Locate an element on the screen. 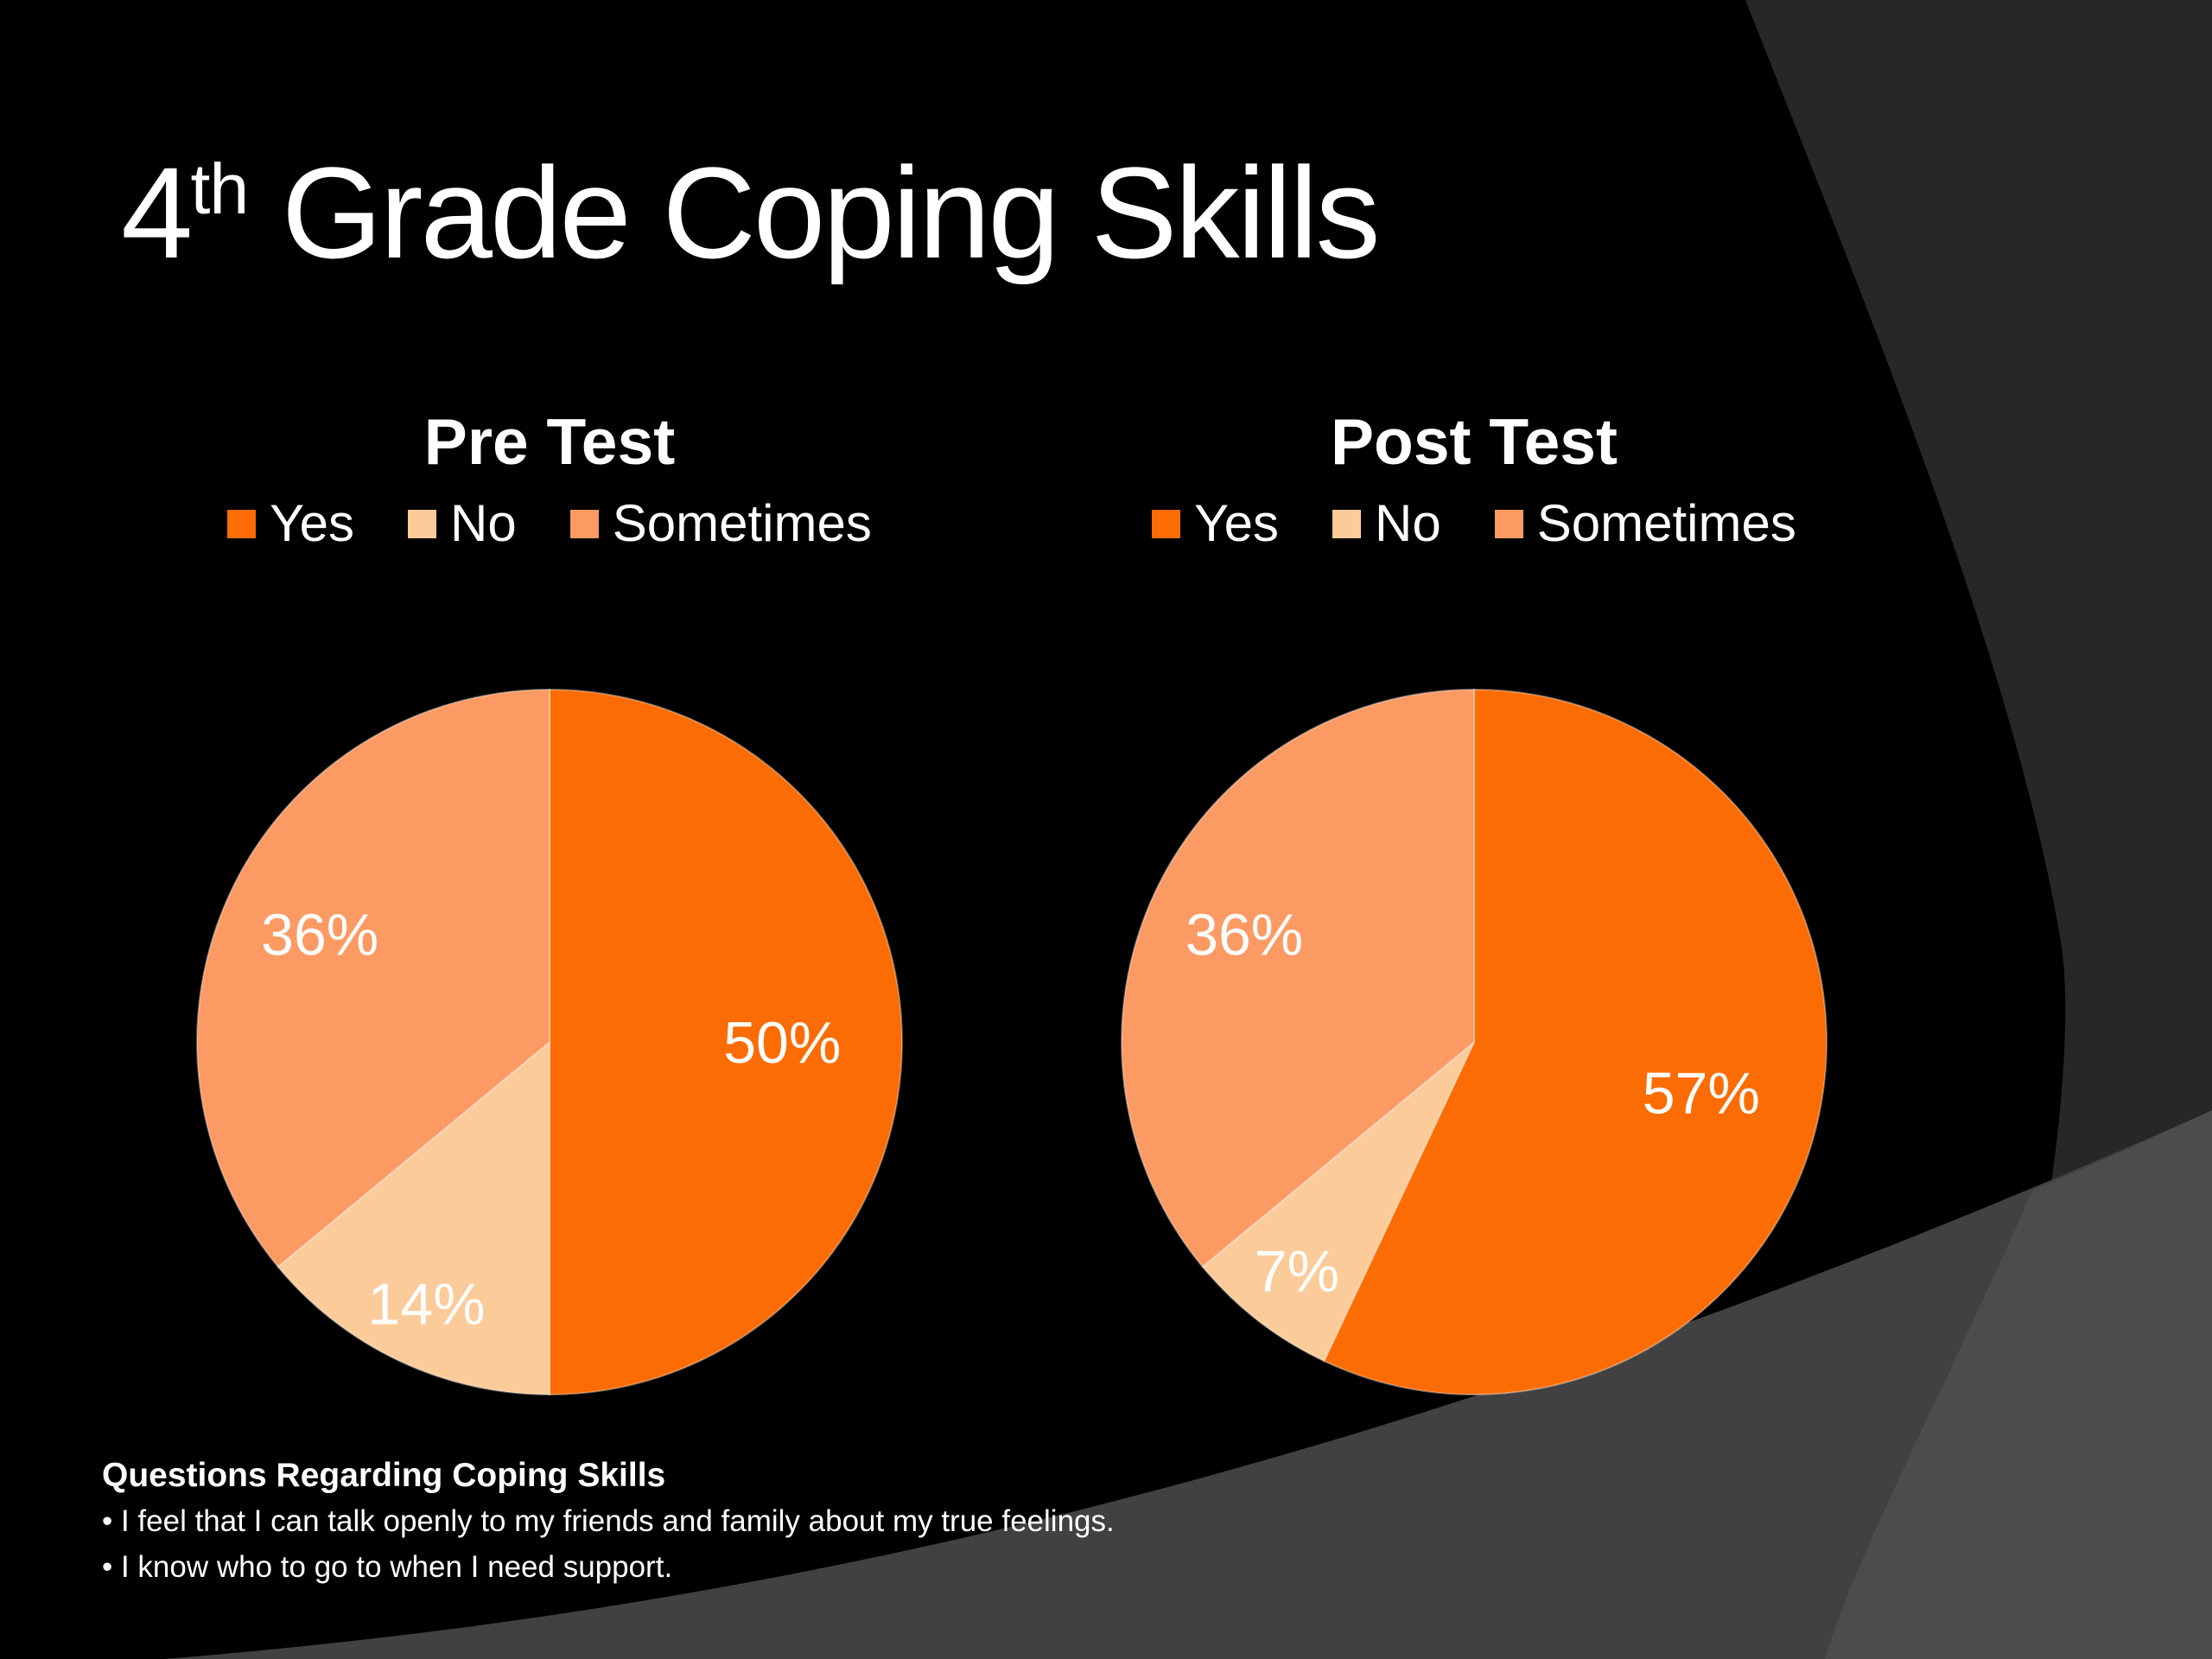  pie-label-yes: 50% is located at coordinates (782, 1043).